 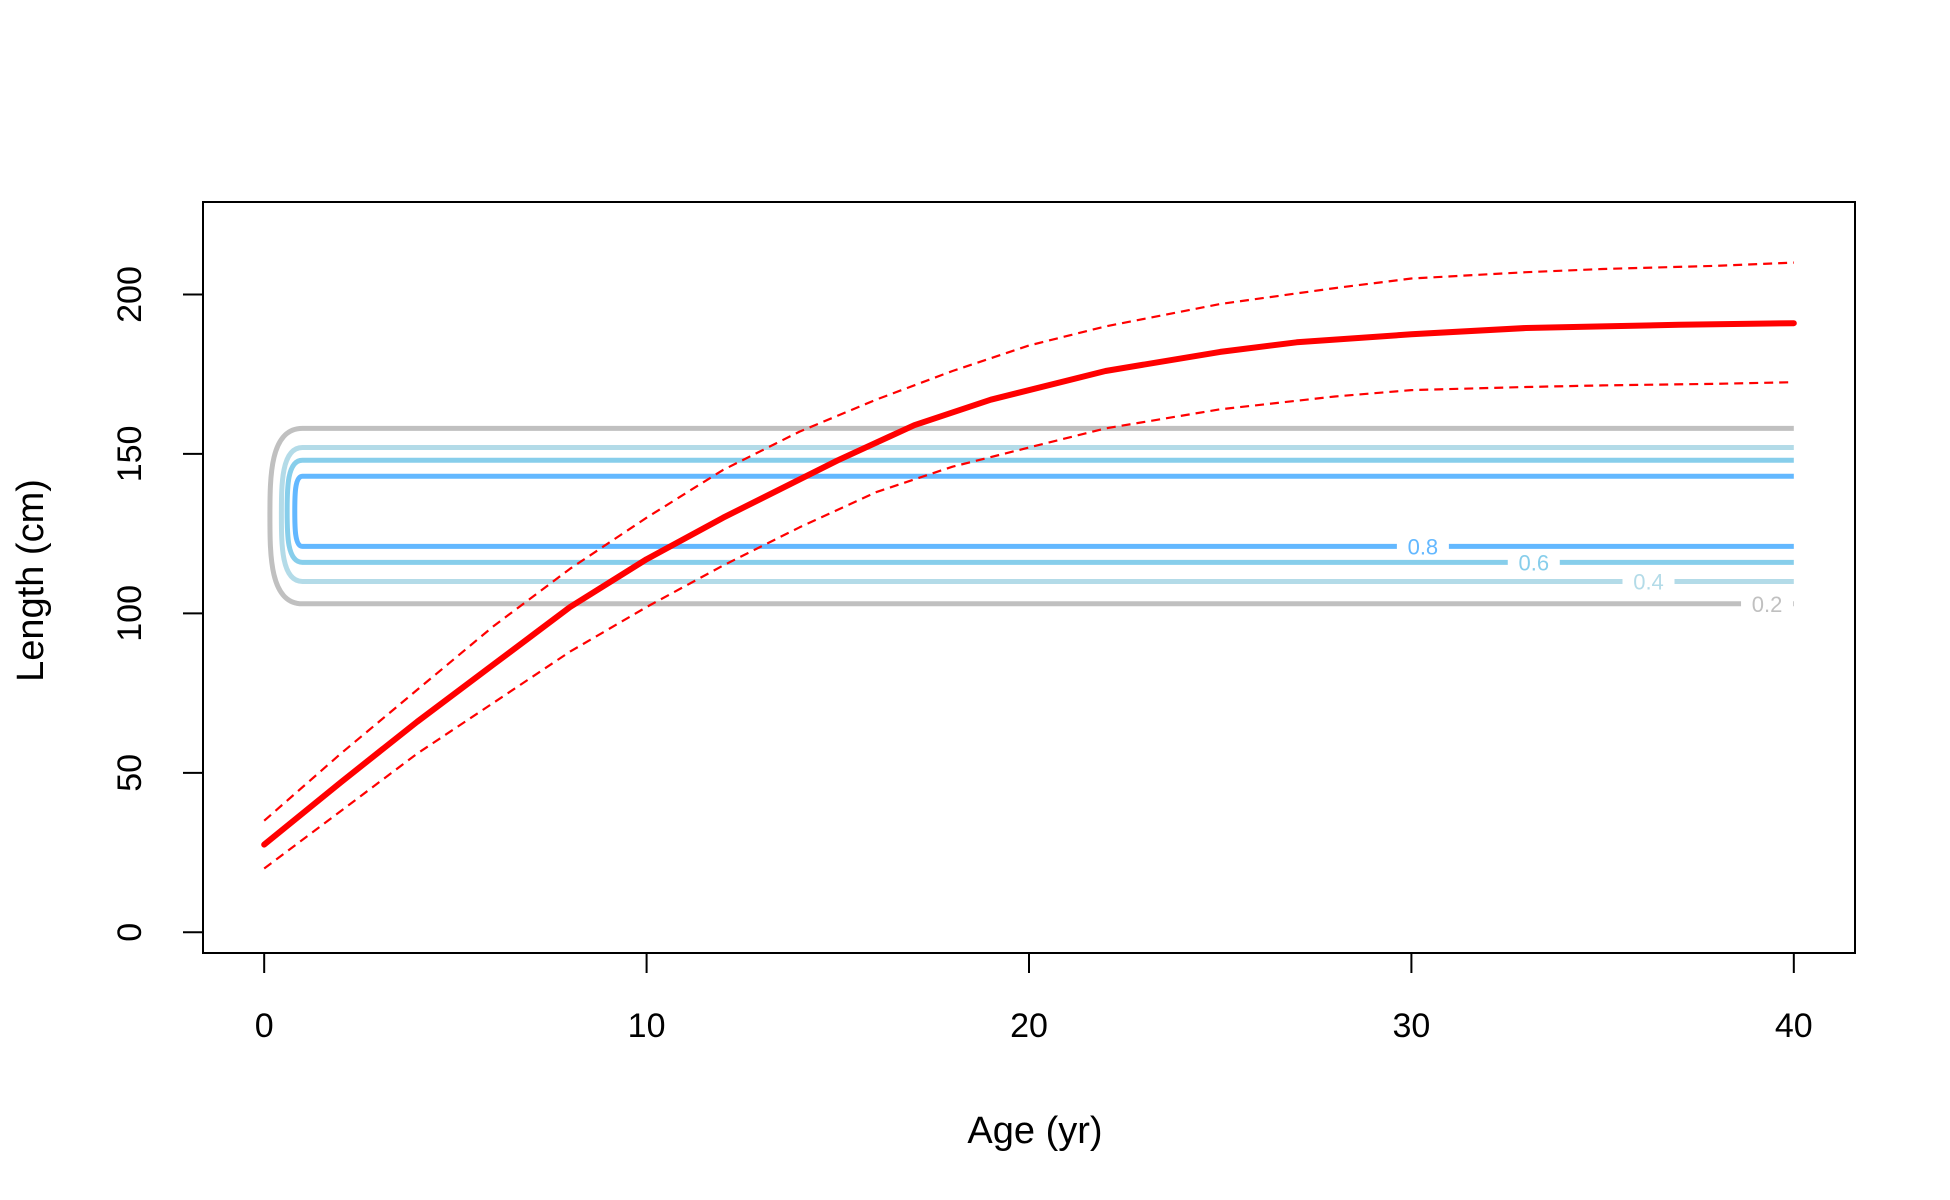 I want to click on contour-label-0.8: 0.8, so click(x=1423, y=546).